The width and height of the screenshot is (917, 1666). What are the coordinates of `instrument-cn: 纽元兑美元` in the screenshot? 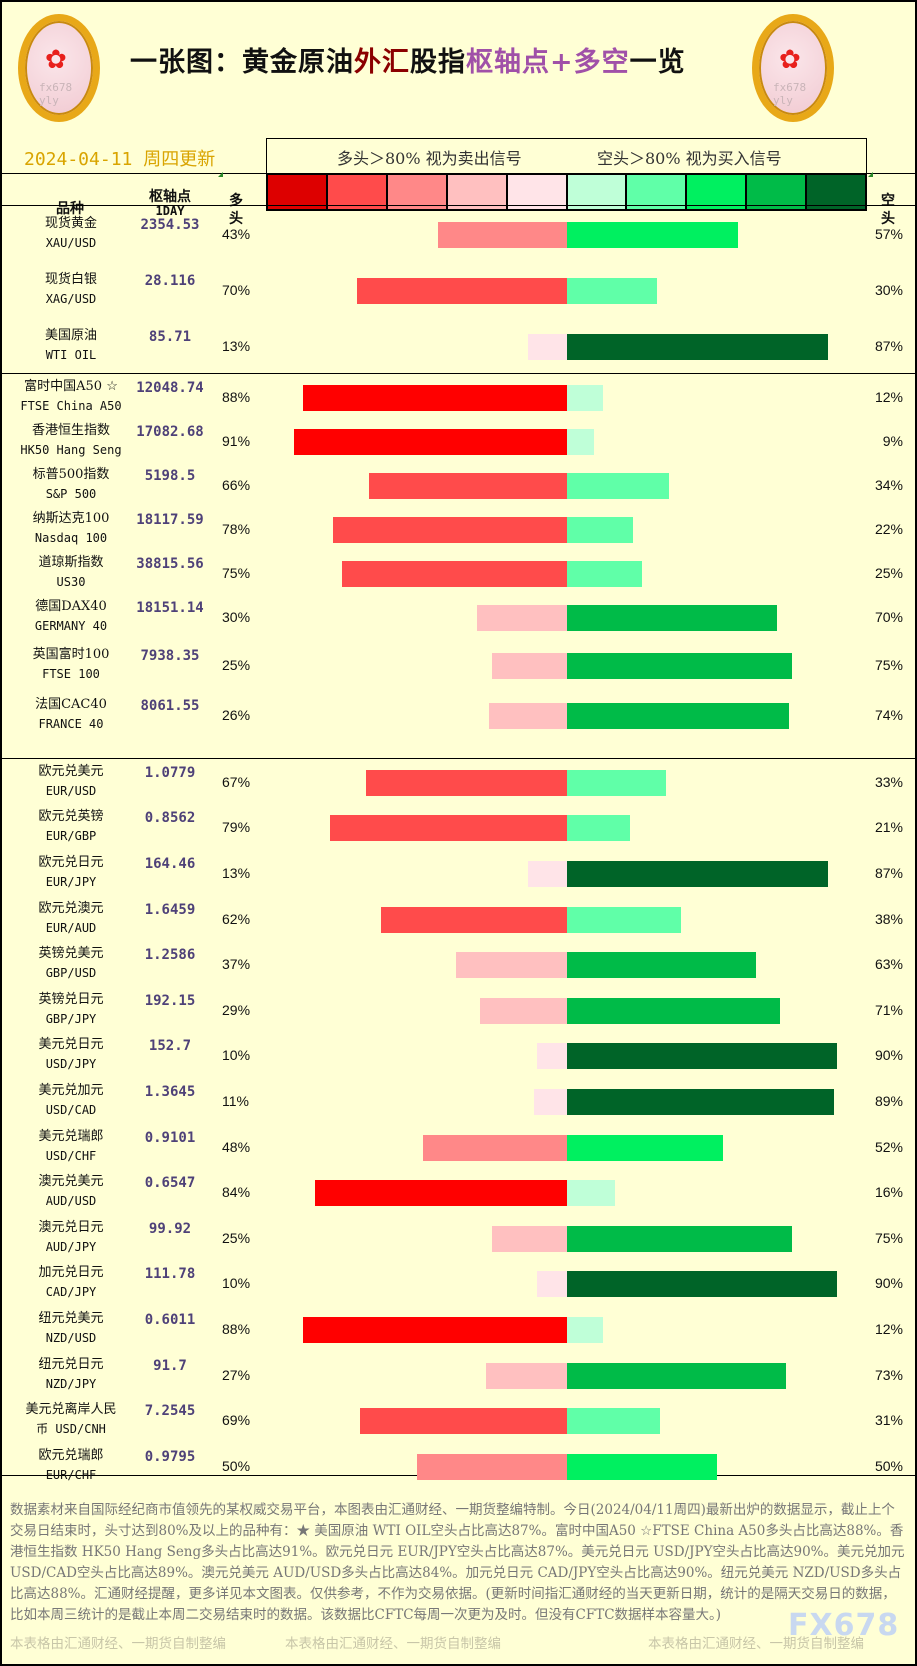 It's located at (71, 1318).